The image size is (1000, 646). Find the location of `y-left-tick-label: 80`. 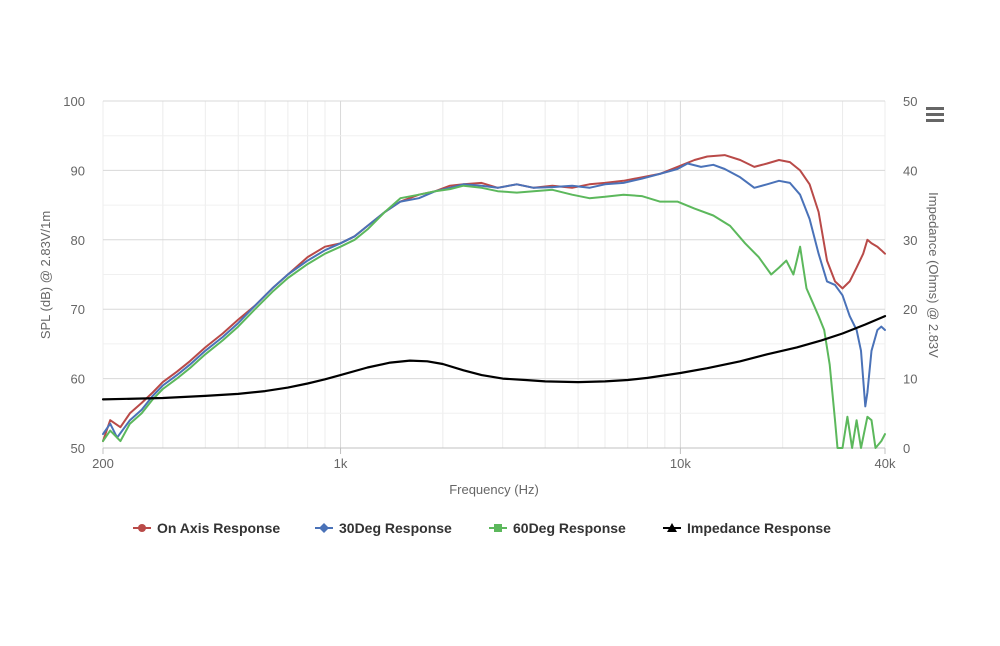

y-left-tick-label: 80 is located at coordinates (78, 240).